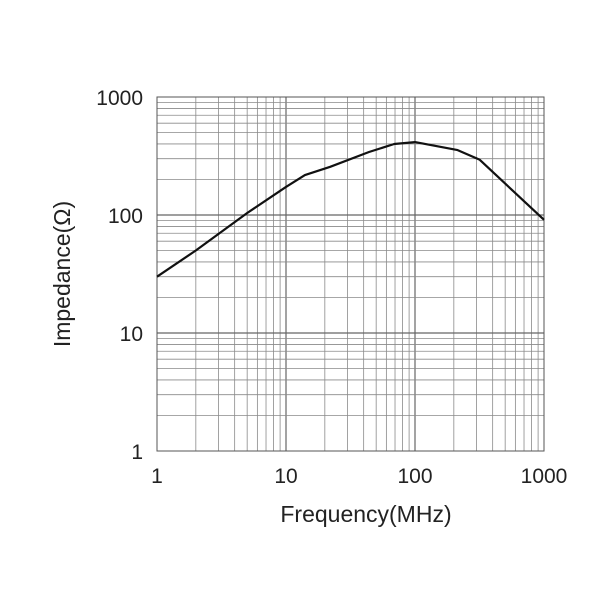  Describe the element at coordinates (131, 334) in the screenshot. I see `y-tick-label: 10` at that location.